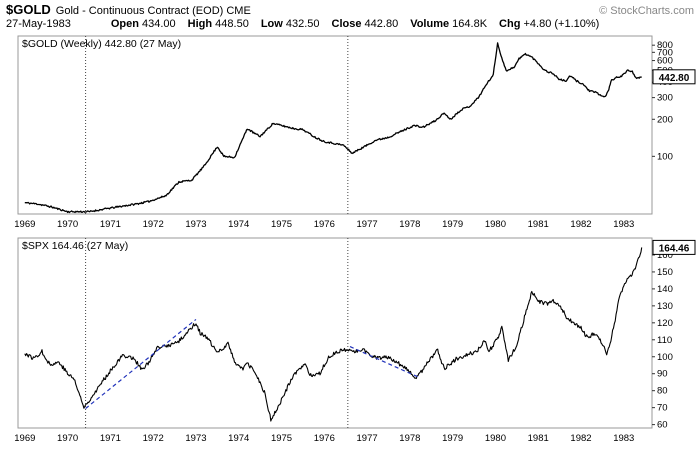 The image size is (700, 450). I want to click on ticker-symbol: $GOLD, so click(28, 9).